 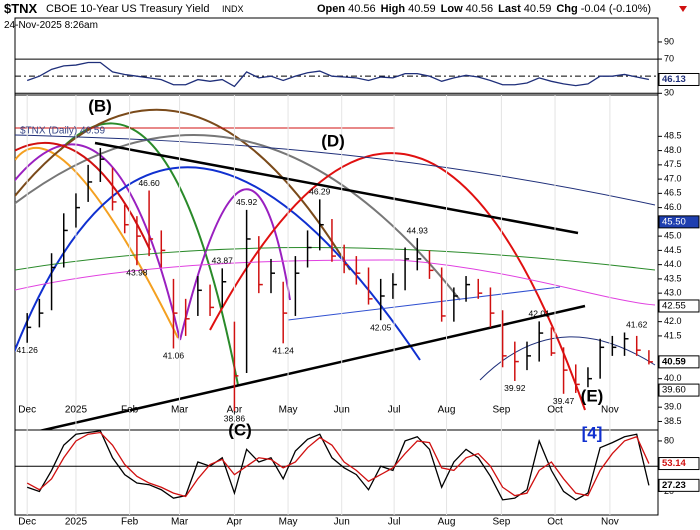 What do you see at coordinates (51, 25) in the screenshot?
I see `date: 24-Nov-2025 8:26am` at bounding box center [51, 25].